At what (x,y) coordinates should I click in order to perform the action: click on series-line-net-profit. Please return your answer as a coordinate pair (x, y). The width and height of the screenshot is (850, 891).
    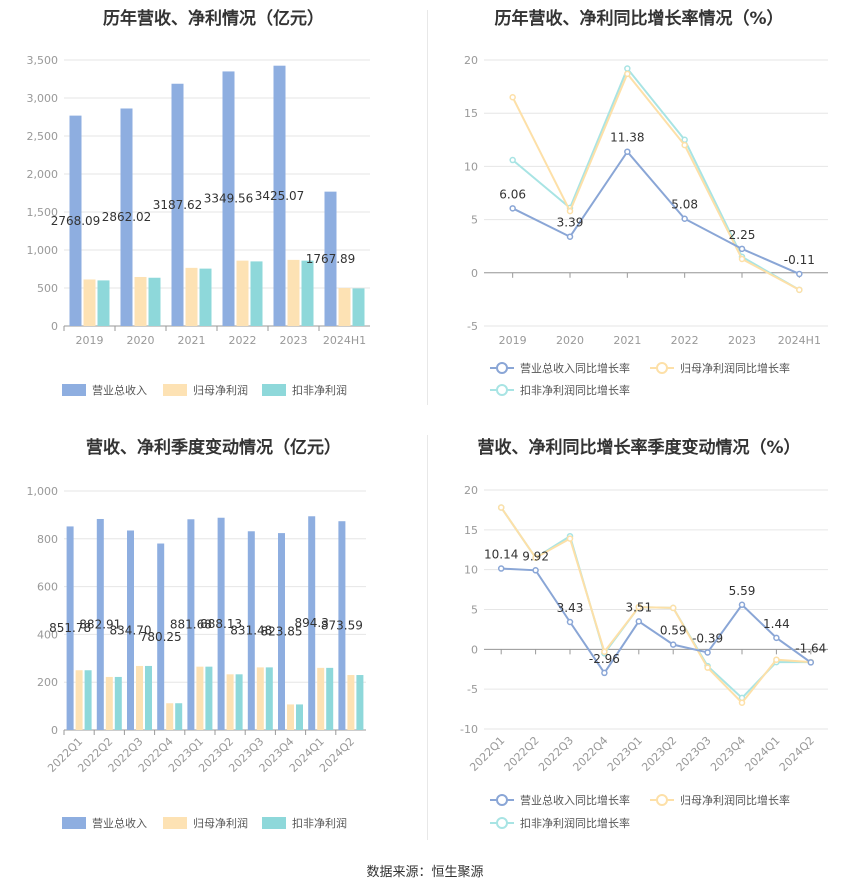
    Looking at the image, I should click on (655, 181).